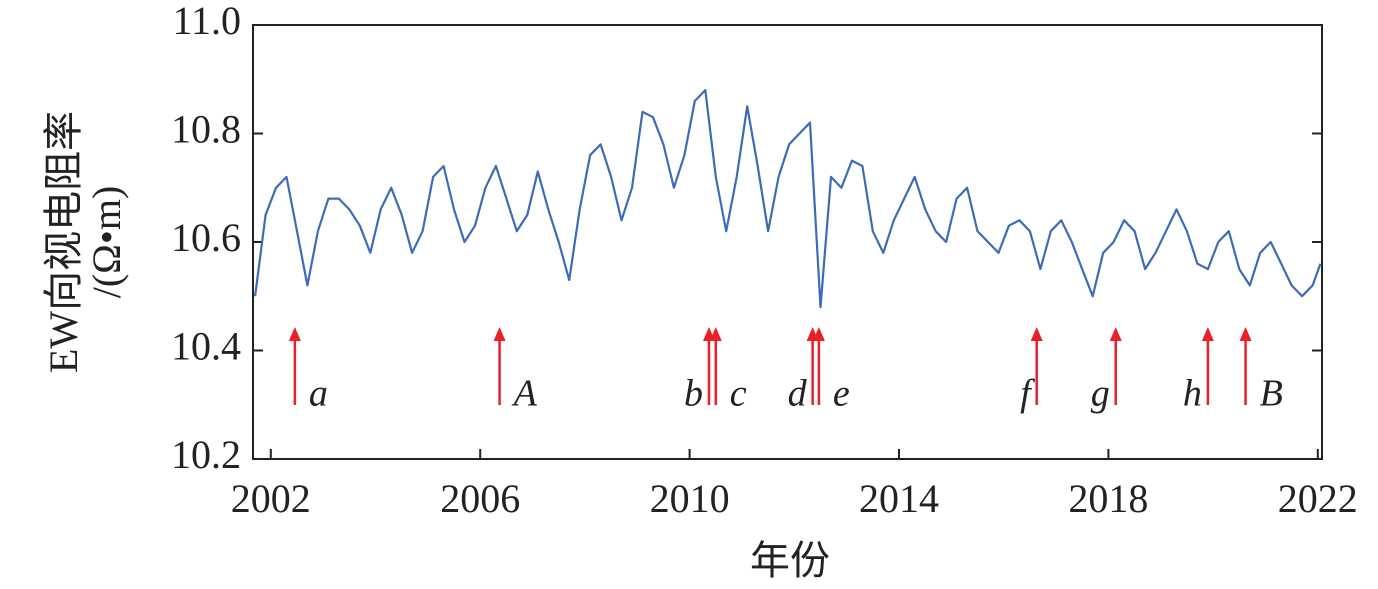 This screenshot has width=1378, height=589. I want to click on event-label: b, so click(693, 394).